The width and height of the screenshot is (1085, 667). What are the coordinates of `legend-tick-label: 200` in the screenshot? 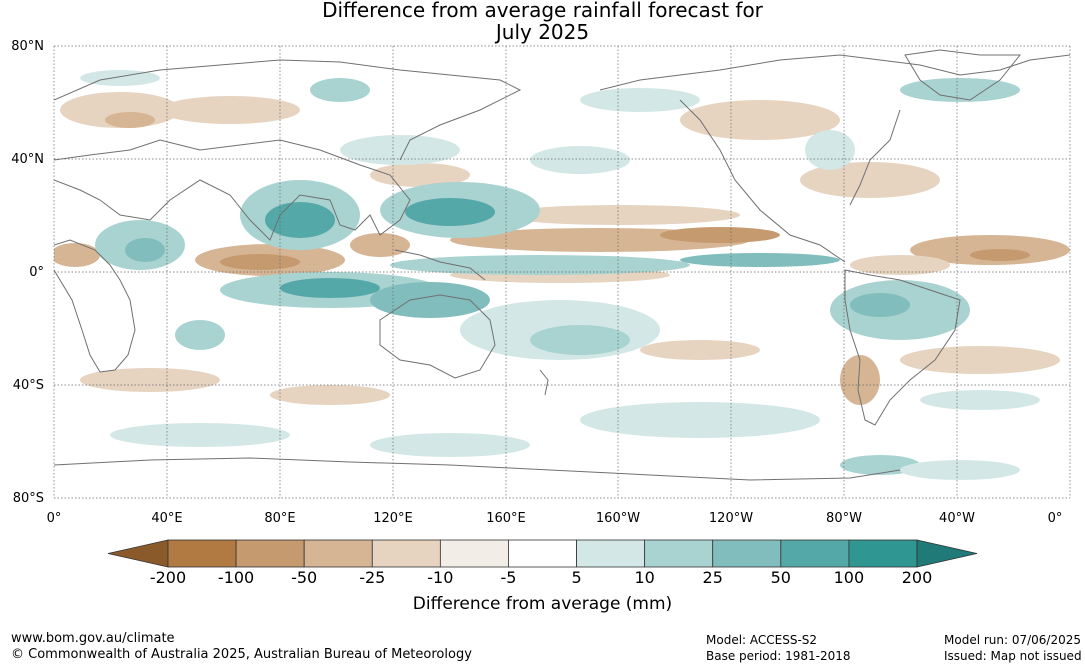 It's located at (917, 577).